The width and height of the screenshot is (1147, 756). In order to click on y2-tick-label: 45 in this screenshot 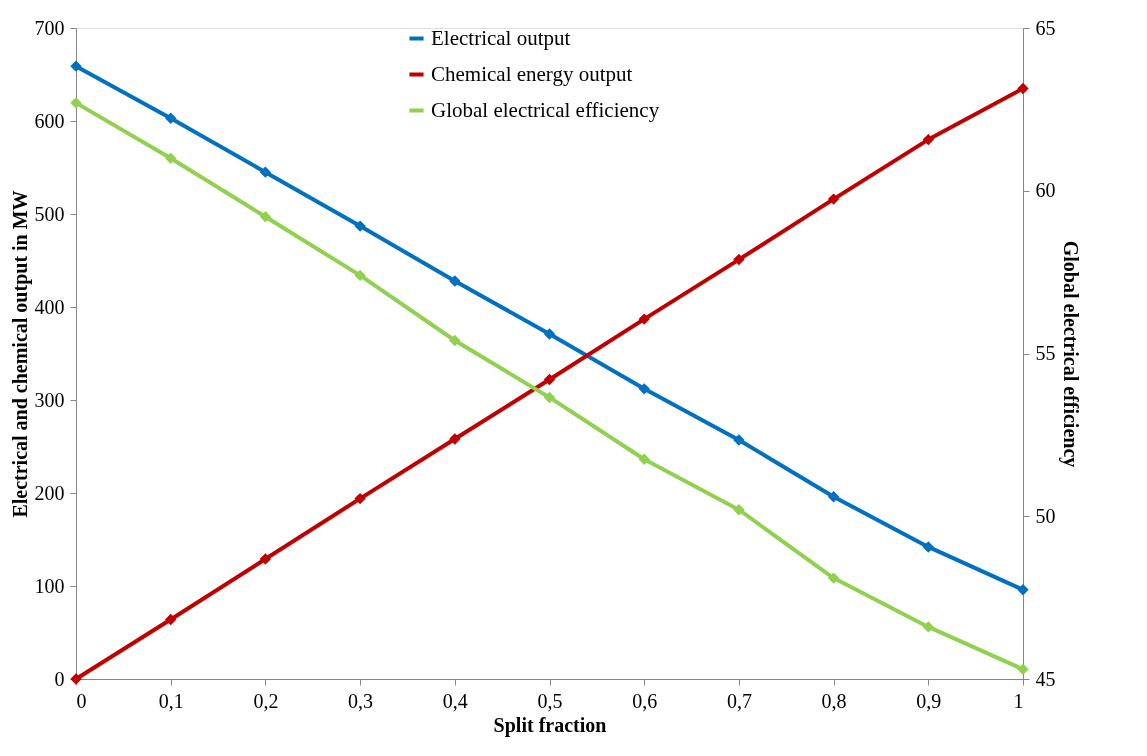, I will do `click(1045, 678)`.